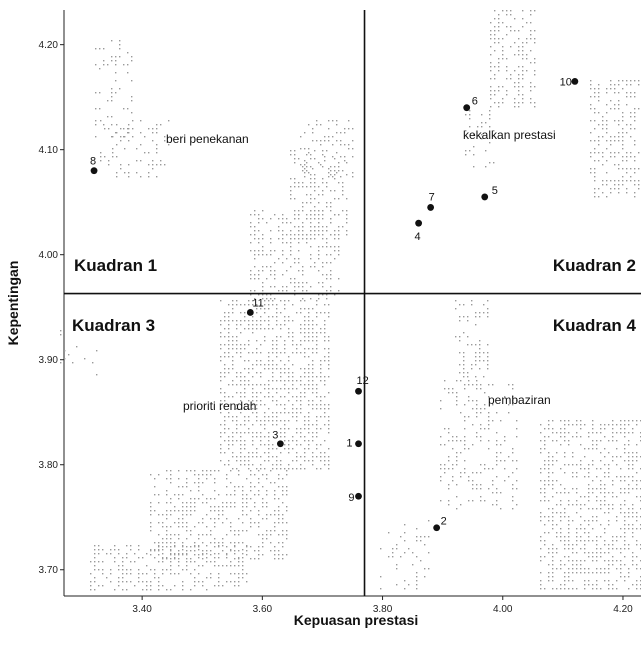 This screenshot has width=641, height=658. Describe the element at coordinates (263, 609) in the screenshot. I see `x-tick-label: 3.60` at that location.